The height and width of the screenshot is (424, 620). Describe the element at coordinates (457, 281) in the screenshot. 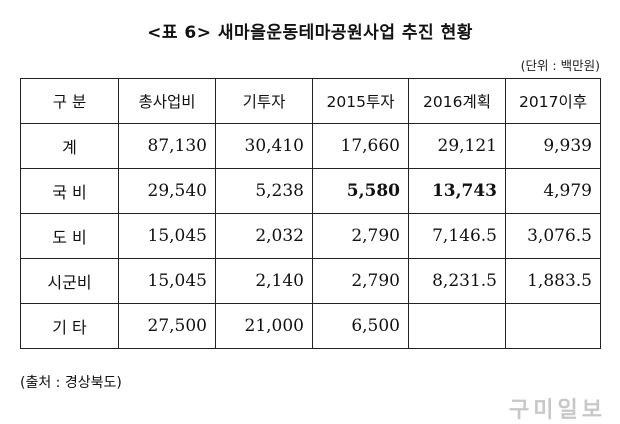

I see `table-cell: 8,231.5` at that location.